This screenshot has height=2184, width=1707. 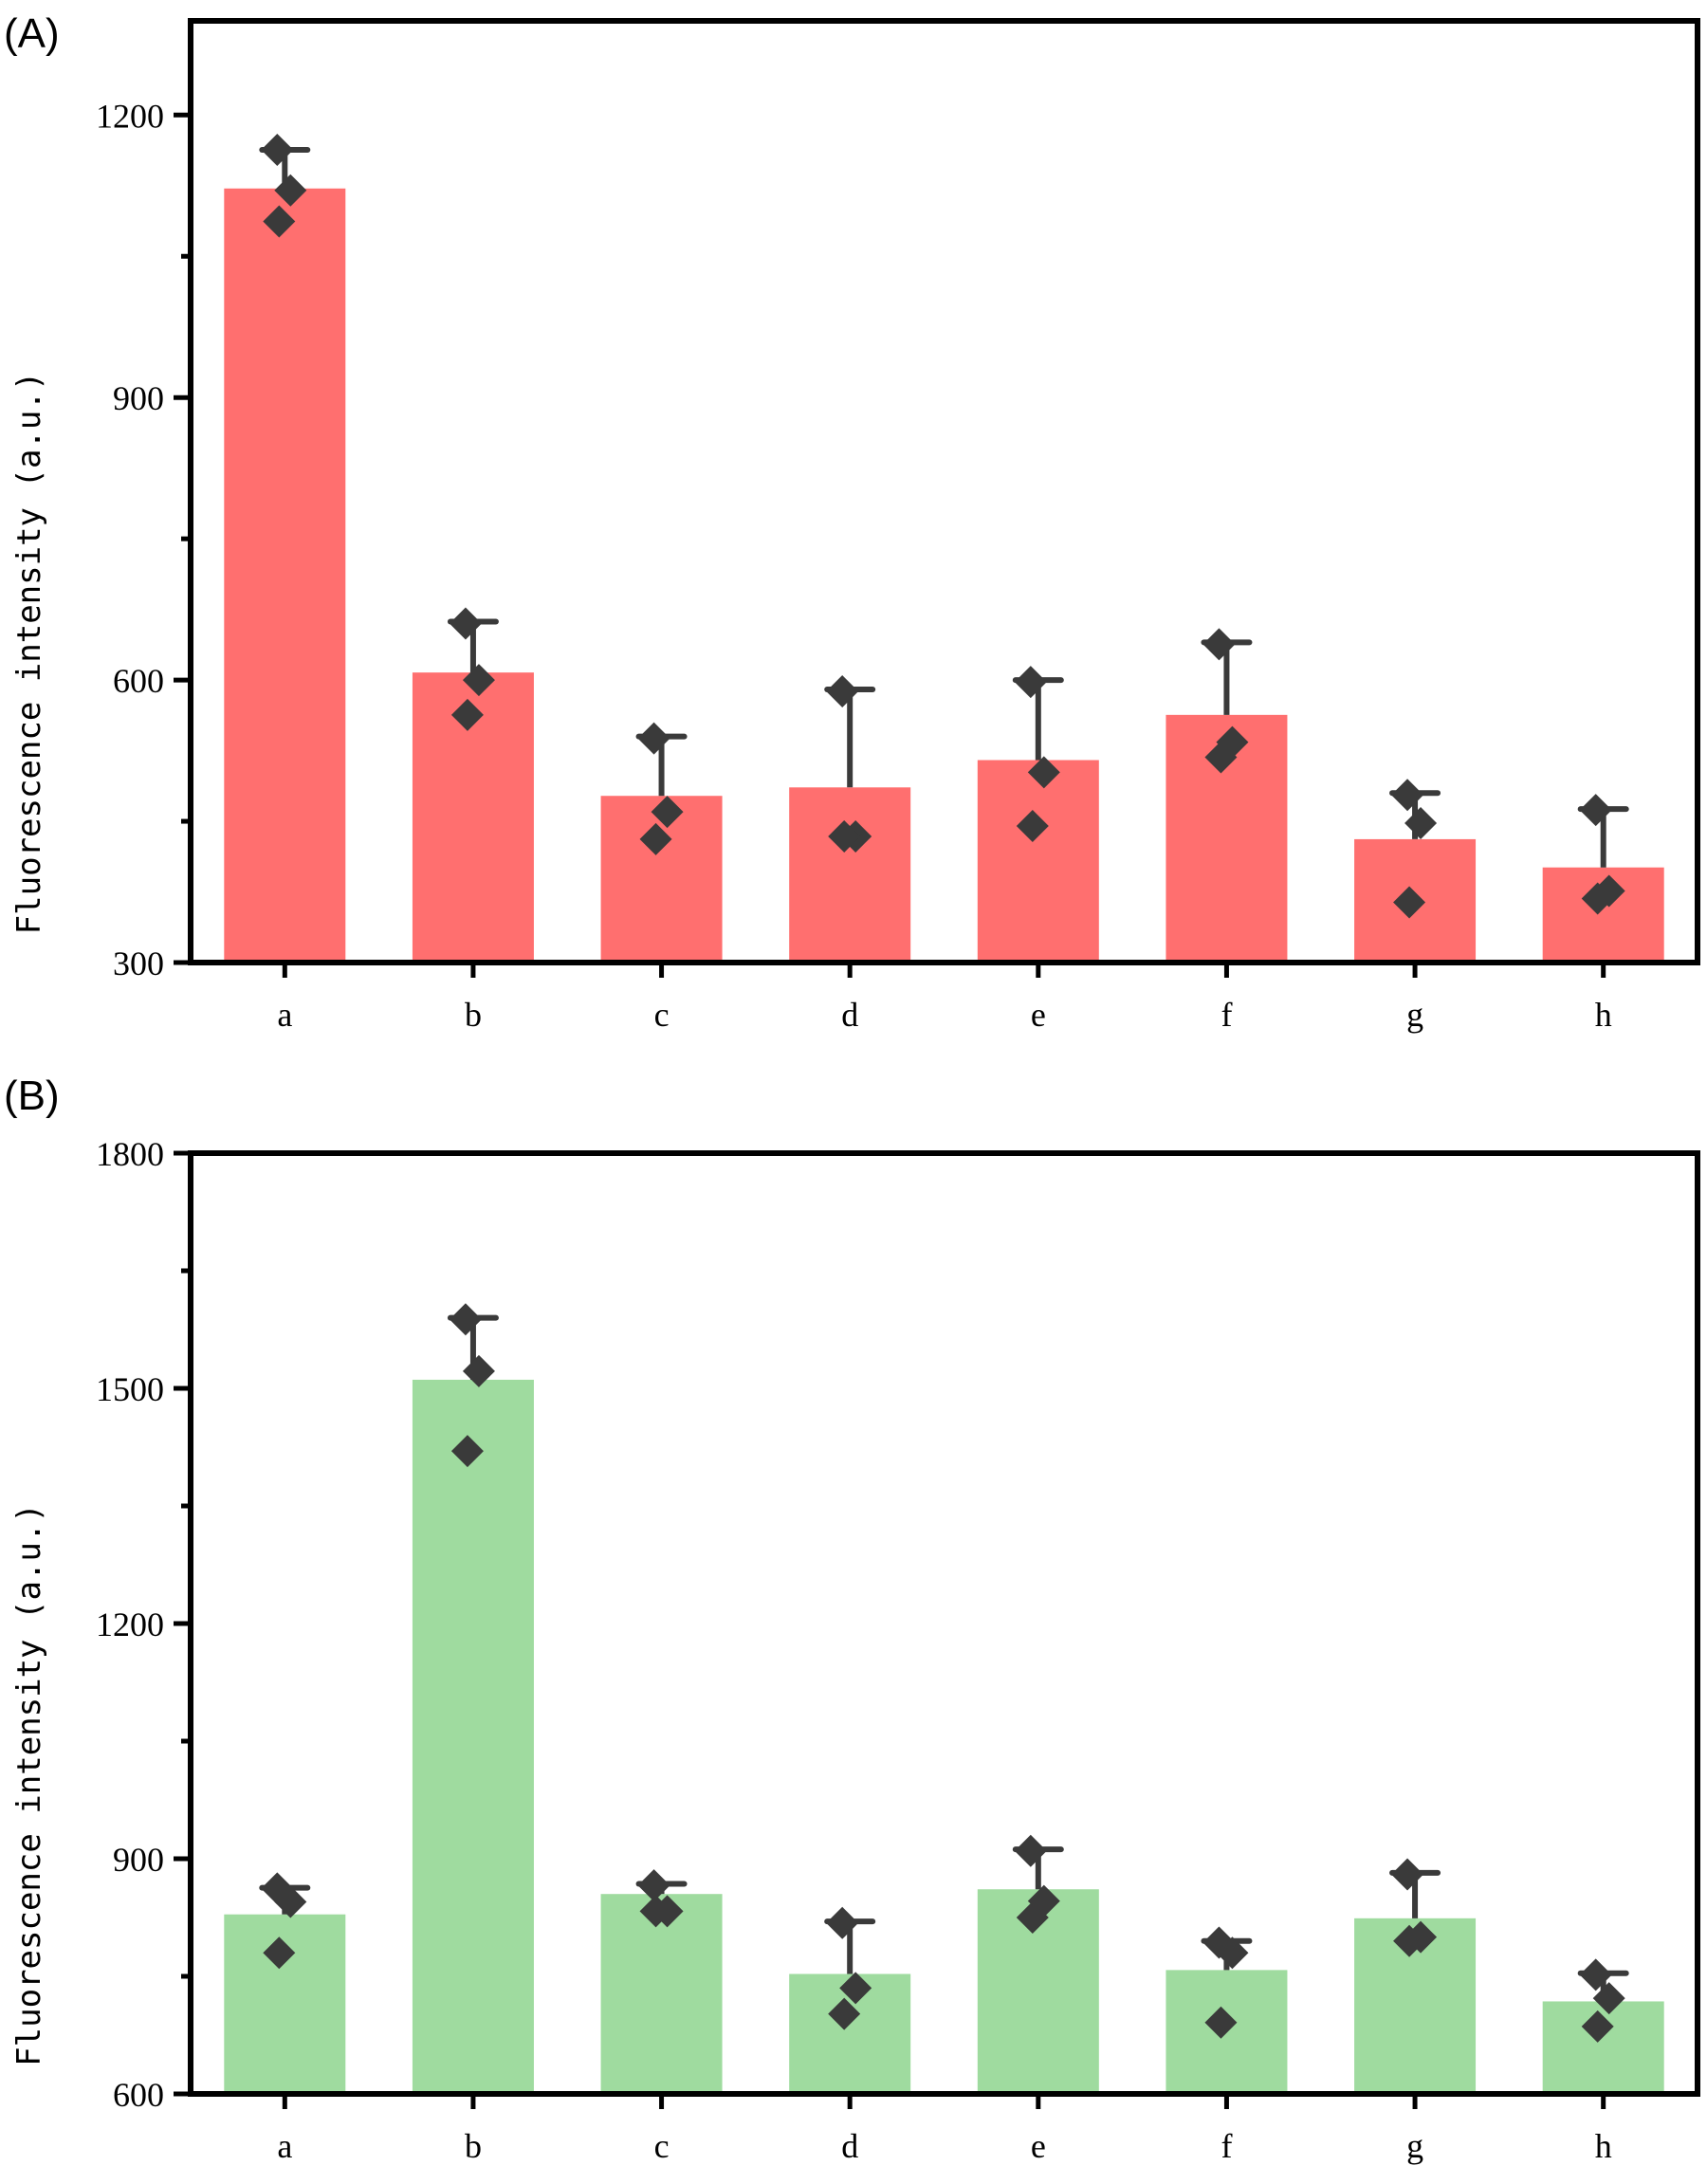 What do you see at coordinates (285, 2004) in the screenshot?
I see `panel-1-bar-a` at bounding box center [285, 2004].